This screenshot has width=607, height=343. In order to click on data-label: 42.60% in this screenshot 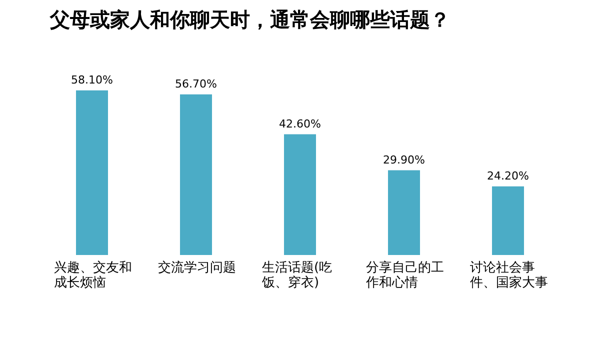, I will do `click(300, 123)`.